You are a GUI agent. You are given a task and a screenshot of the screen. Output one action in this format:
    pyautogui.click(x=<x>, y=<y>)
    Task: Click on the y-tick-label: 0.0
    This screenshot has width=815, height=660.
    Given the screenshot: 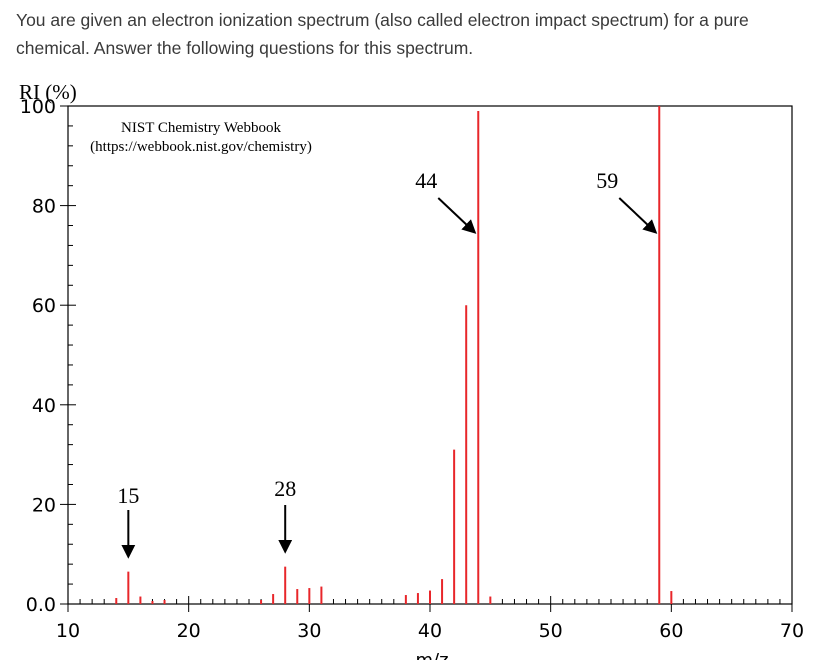 What is the action you would take?
    pyautogui.click(x=41, y=605)
    